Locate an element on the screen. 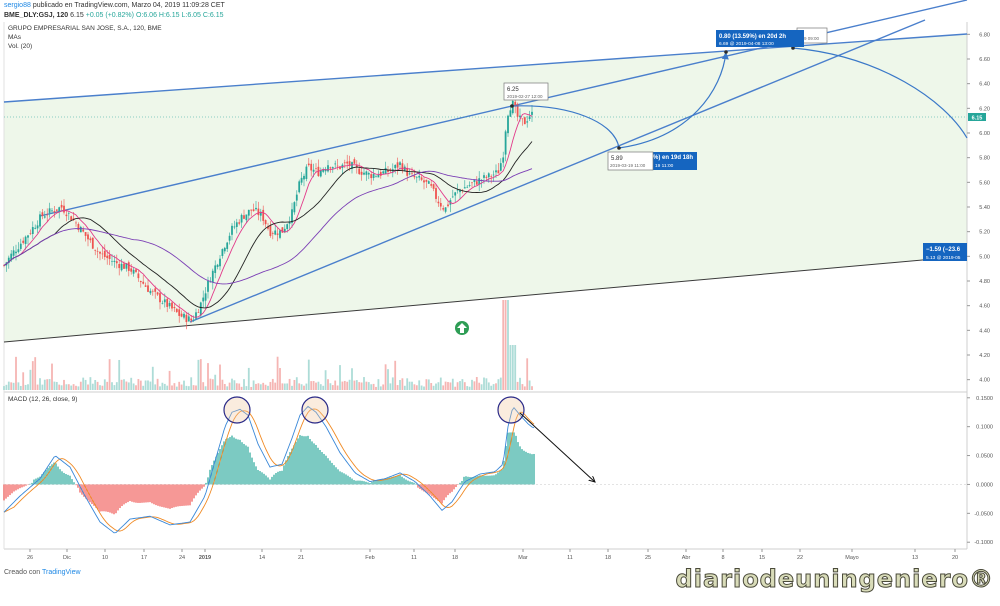  up-arrow-icon is located at coordinates (462, 328).